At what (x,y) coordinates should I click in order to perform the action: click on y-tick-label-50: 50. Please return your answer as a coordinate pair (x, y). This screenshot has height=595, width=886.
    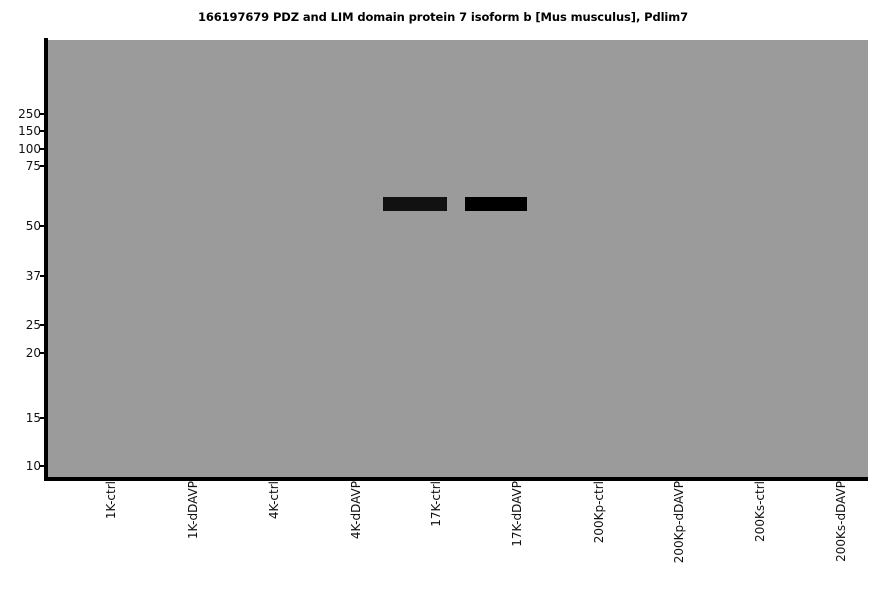
    Looking at the image, I should click on (33, 226).